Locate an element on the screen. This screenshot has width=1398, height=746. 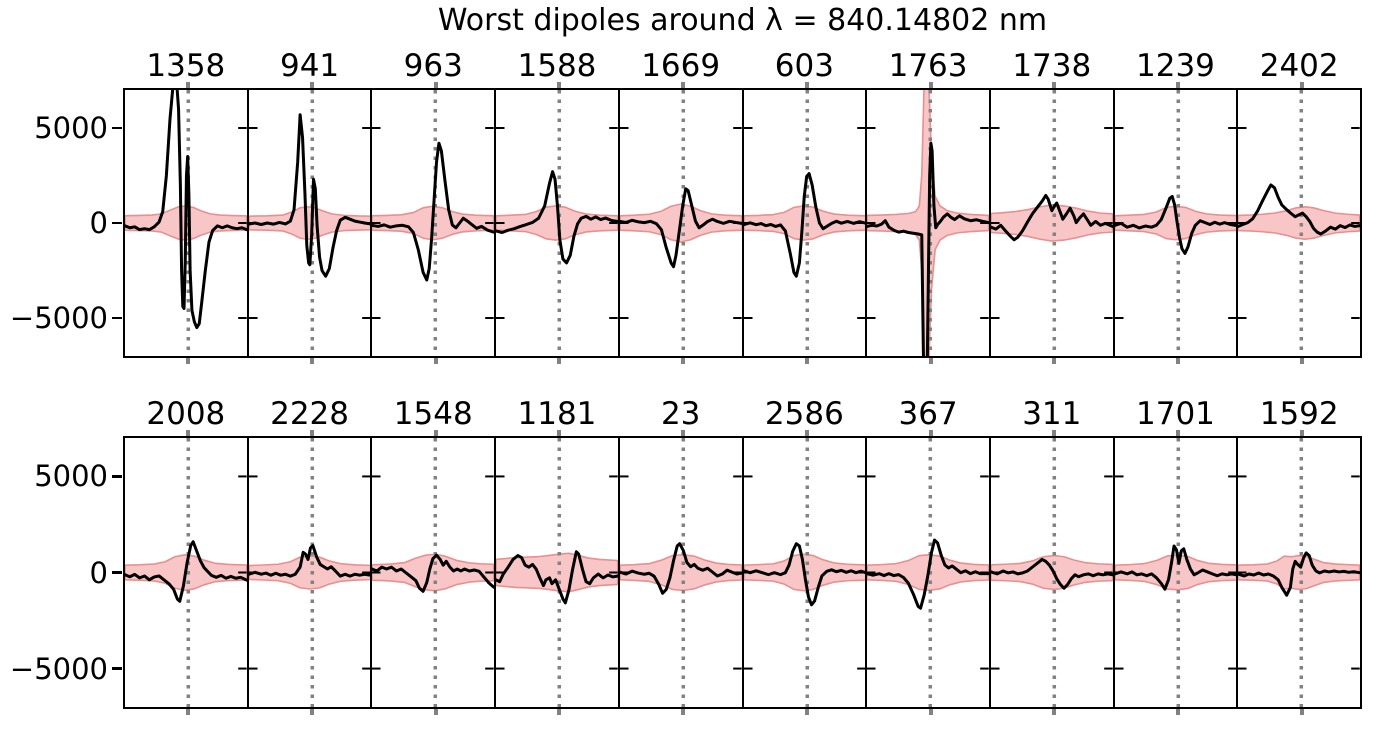
subplot-panel-1763: 1763 is located at coordinates (929, 206).